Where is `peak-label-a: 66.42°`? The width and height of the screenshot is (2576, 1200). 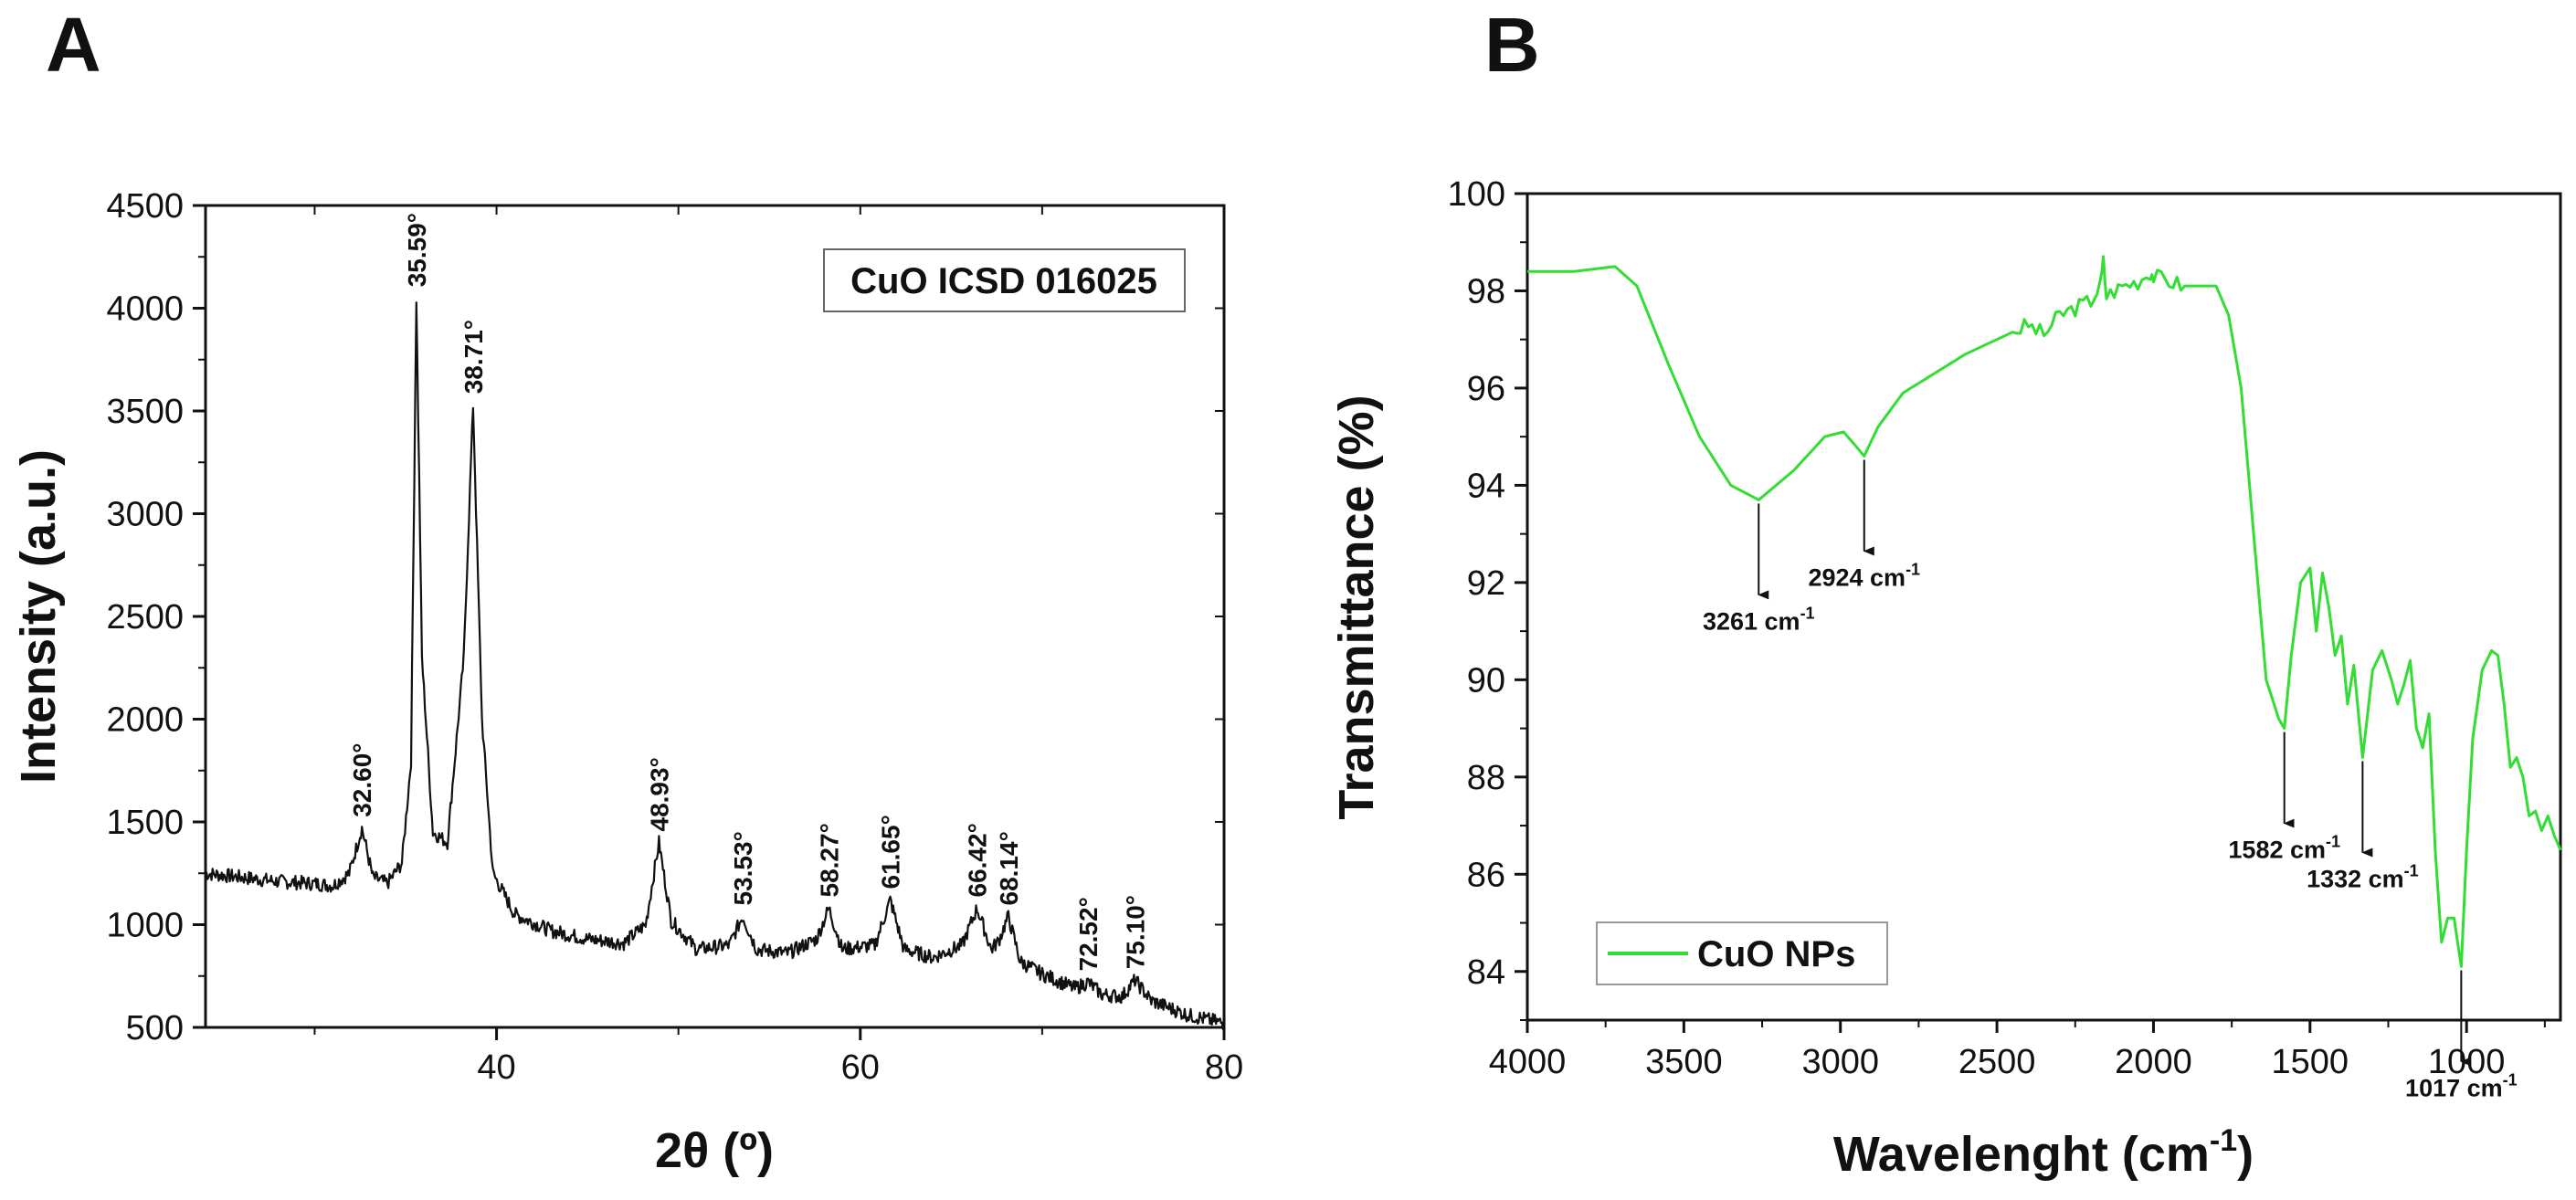 peak-label-a: 66.42° is located at coordinates (978, 860).